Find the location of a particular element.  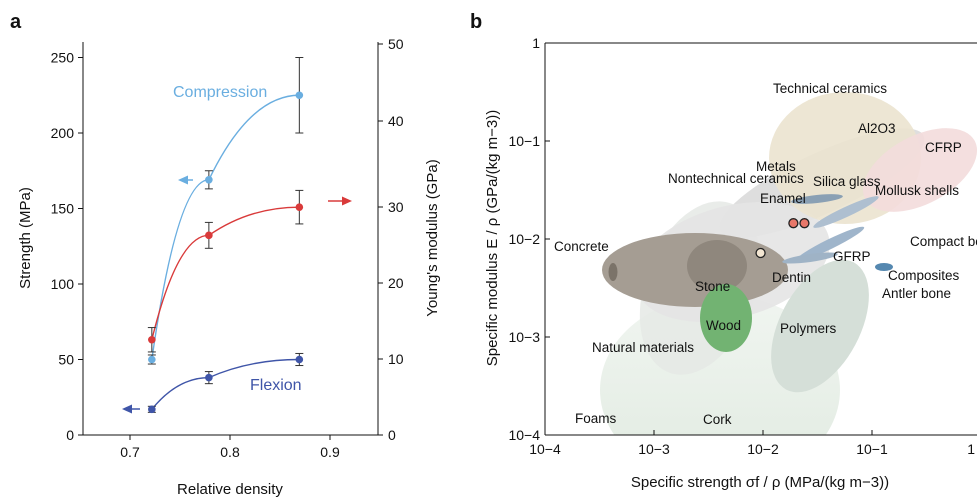

region-silica-glass is located at coordinates (817, 199).